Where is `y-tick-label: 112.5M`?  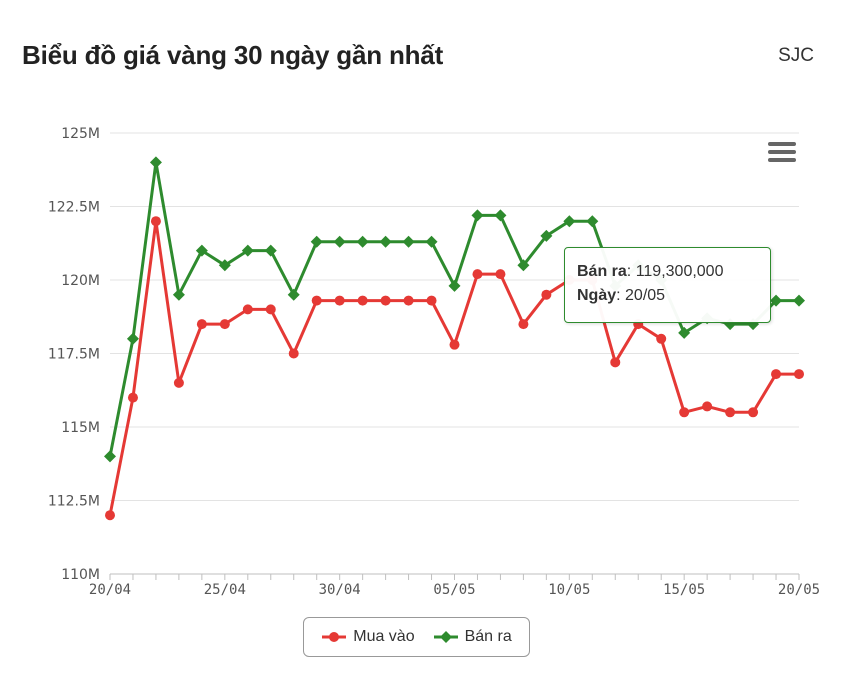 y-tick-label: 112.5M is located at coordinates (74, 502).